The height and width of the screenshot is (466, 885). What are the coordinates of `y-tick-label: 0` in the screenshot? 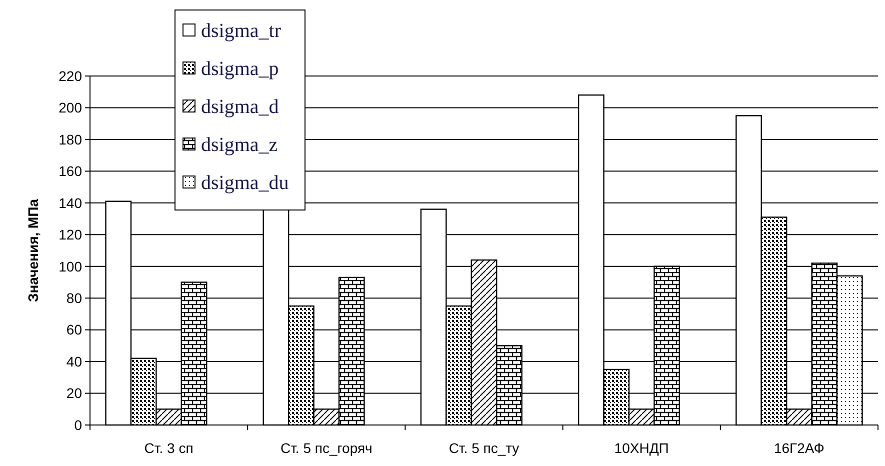 It's located at (78, 424).